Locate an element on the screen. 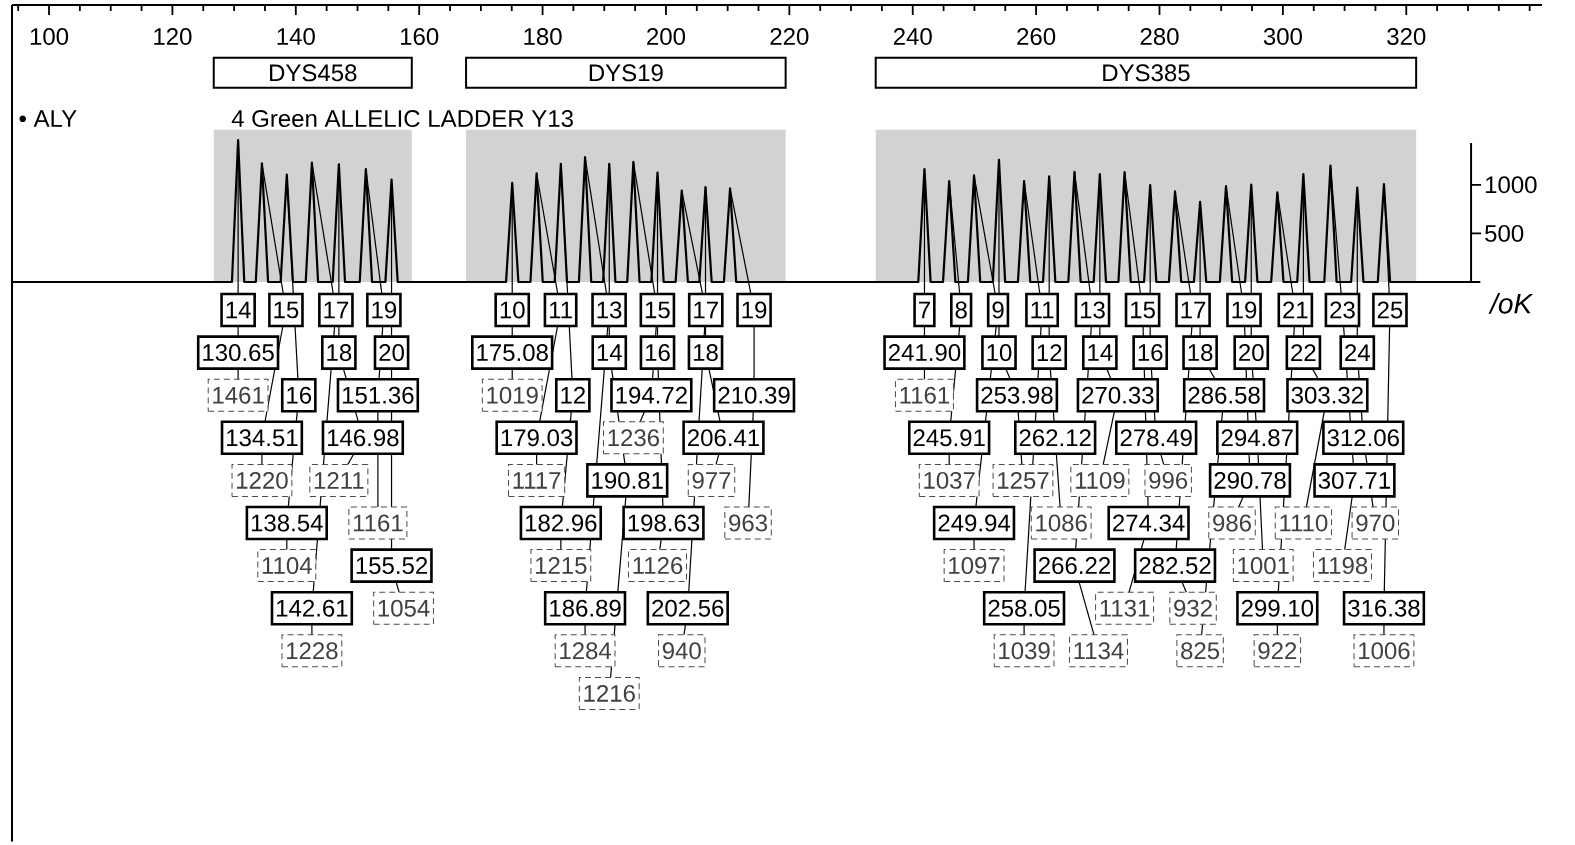 The width and height of the screenshot is (1575, 845). text: 1019 is located at coordinates (512, 395).